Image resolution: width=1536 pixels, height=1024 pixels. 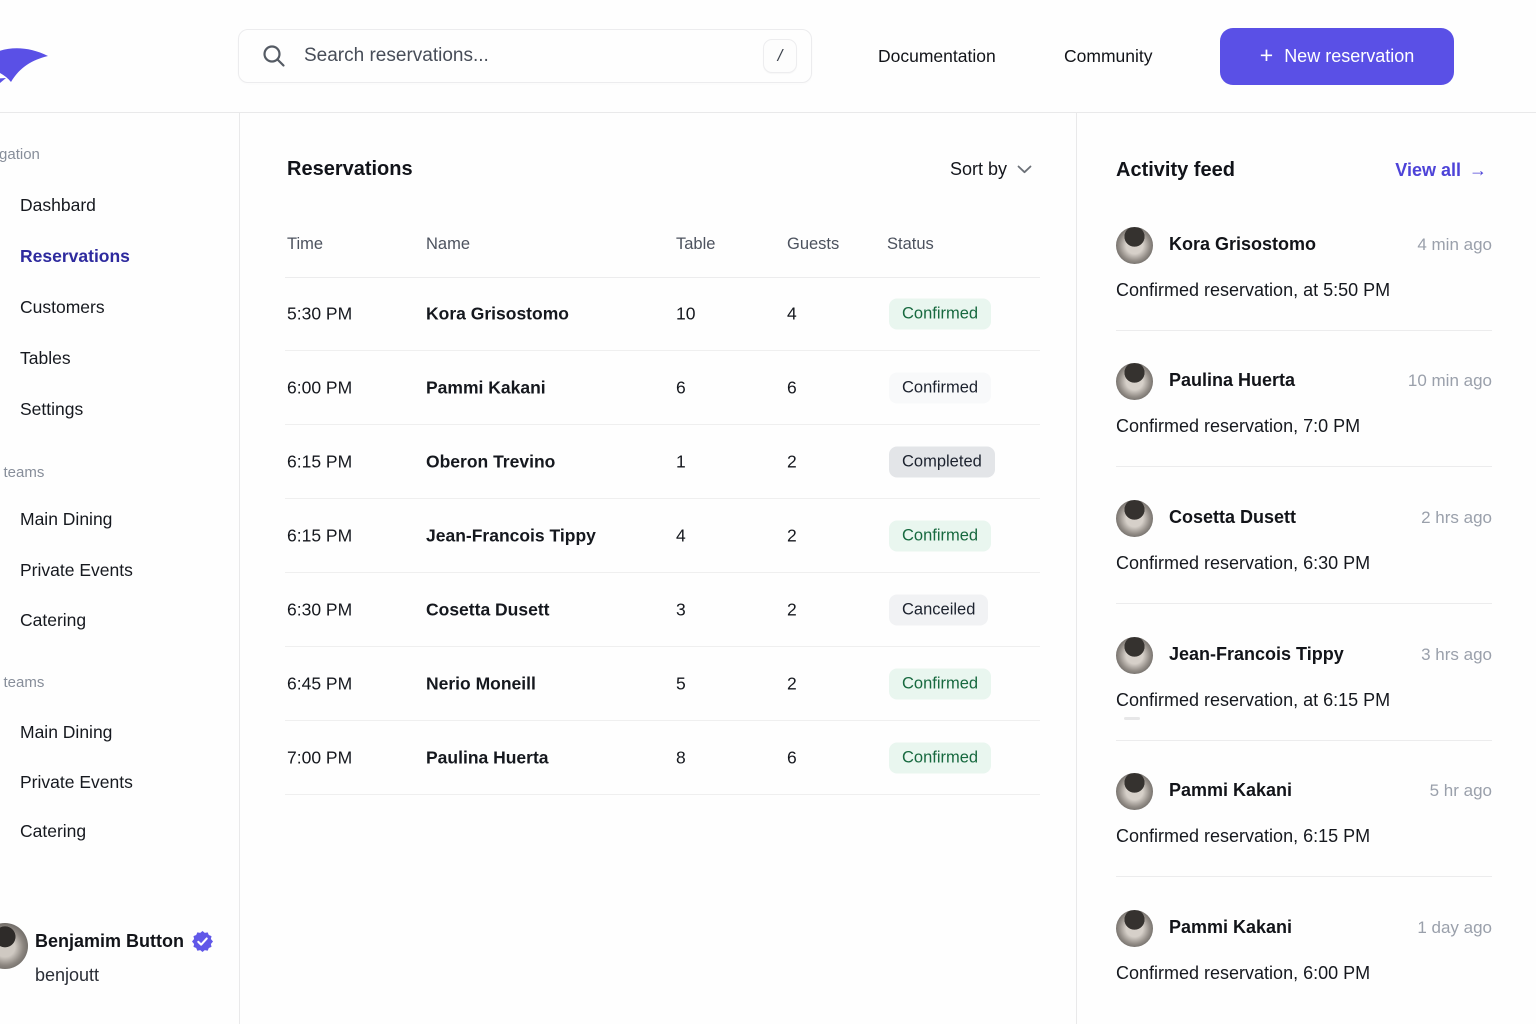 What do you see at coordinates (1238, 426) in the screenshot?
I see `feed-description: Confirmed reservation, 7:0 PM` at bounding box center [1238, 426].